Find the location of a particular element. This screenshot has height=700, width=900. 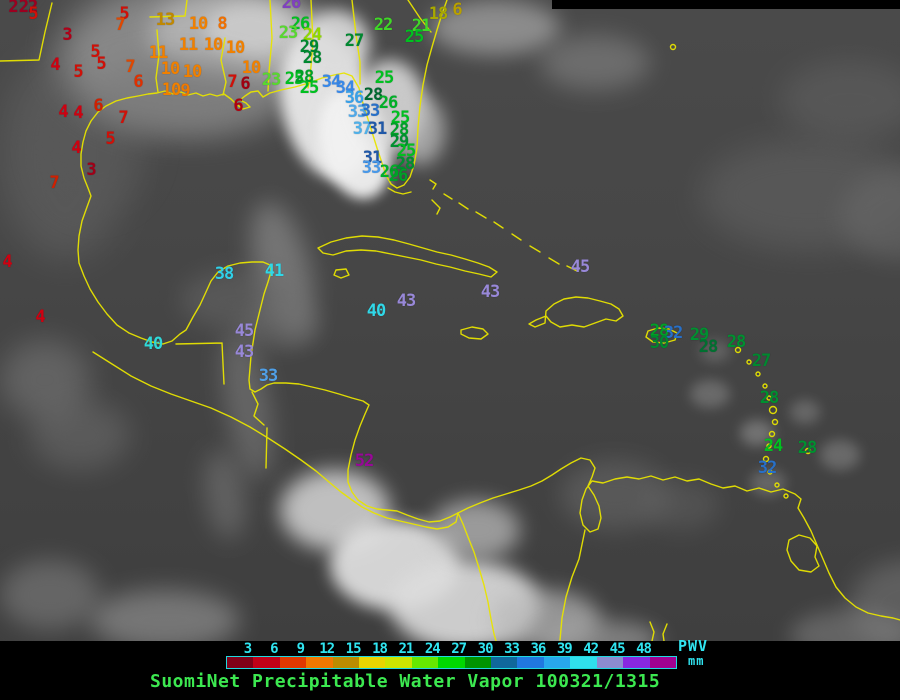

state-borders is located at coordinates (216, 48).